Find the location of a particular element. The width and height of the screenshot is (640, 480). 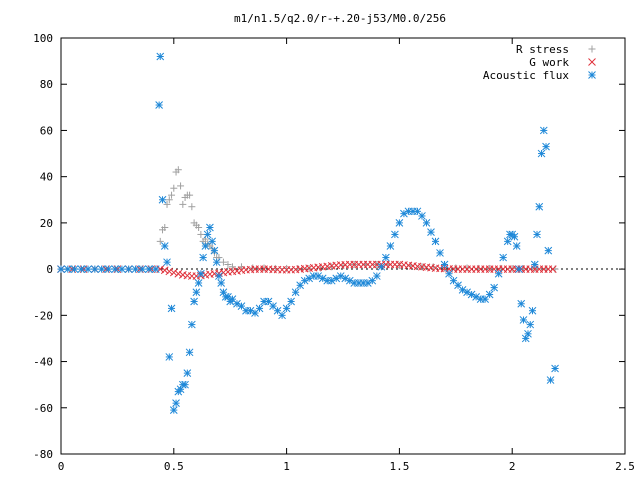

y-tick-label: -80 is located at coordinates (43, 454).